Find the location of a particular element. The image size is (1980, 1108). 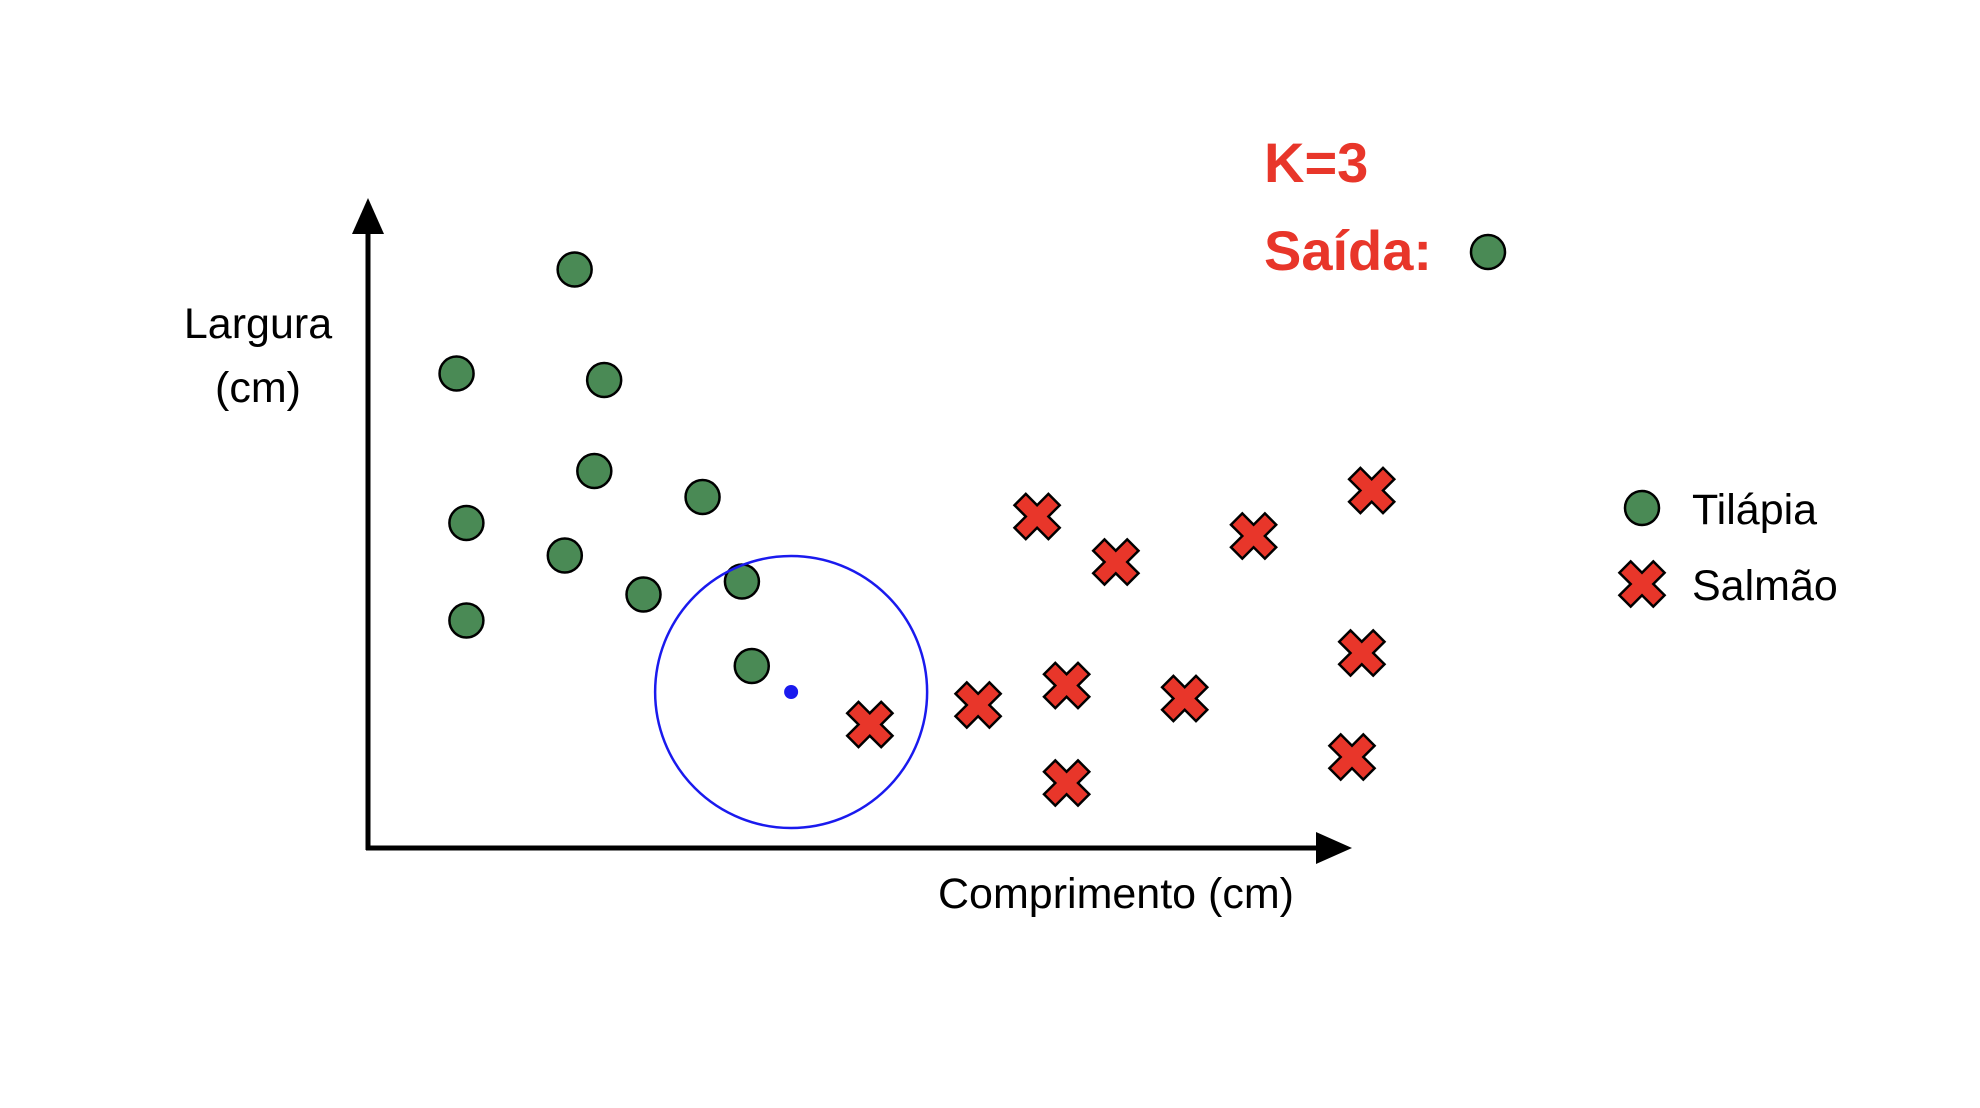

neighborhood-circle is located at coordinates (791, 692).